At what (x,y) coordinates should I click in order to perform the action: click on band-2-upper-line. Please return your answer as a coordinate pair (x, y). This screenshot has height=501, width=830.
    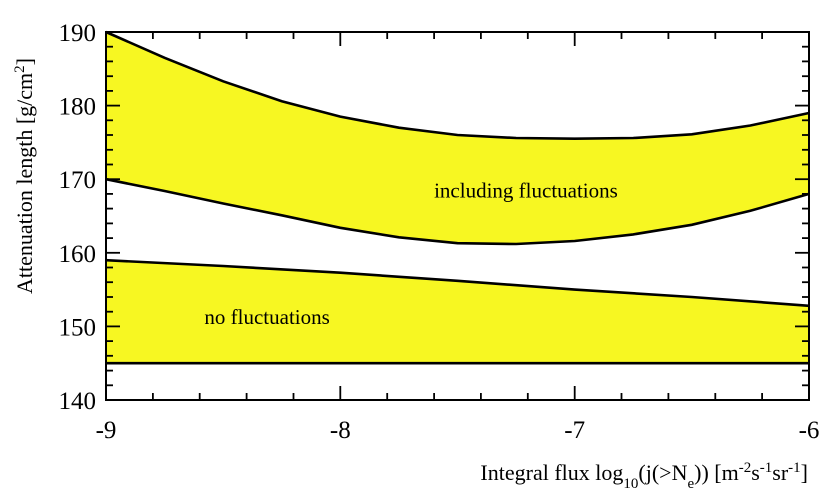
    Looking at the image, I should click on (457, 283).